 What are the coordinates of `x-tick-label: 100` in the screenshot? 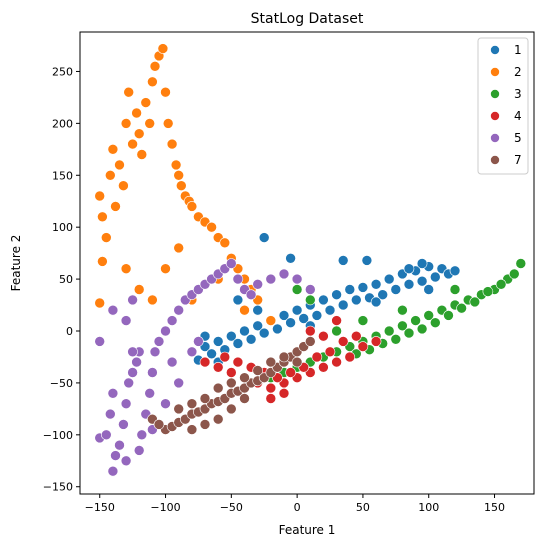 It's located at (428, 507).